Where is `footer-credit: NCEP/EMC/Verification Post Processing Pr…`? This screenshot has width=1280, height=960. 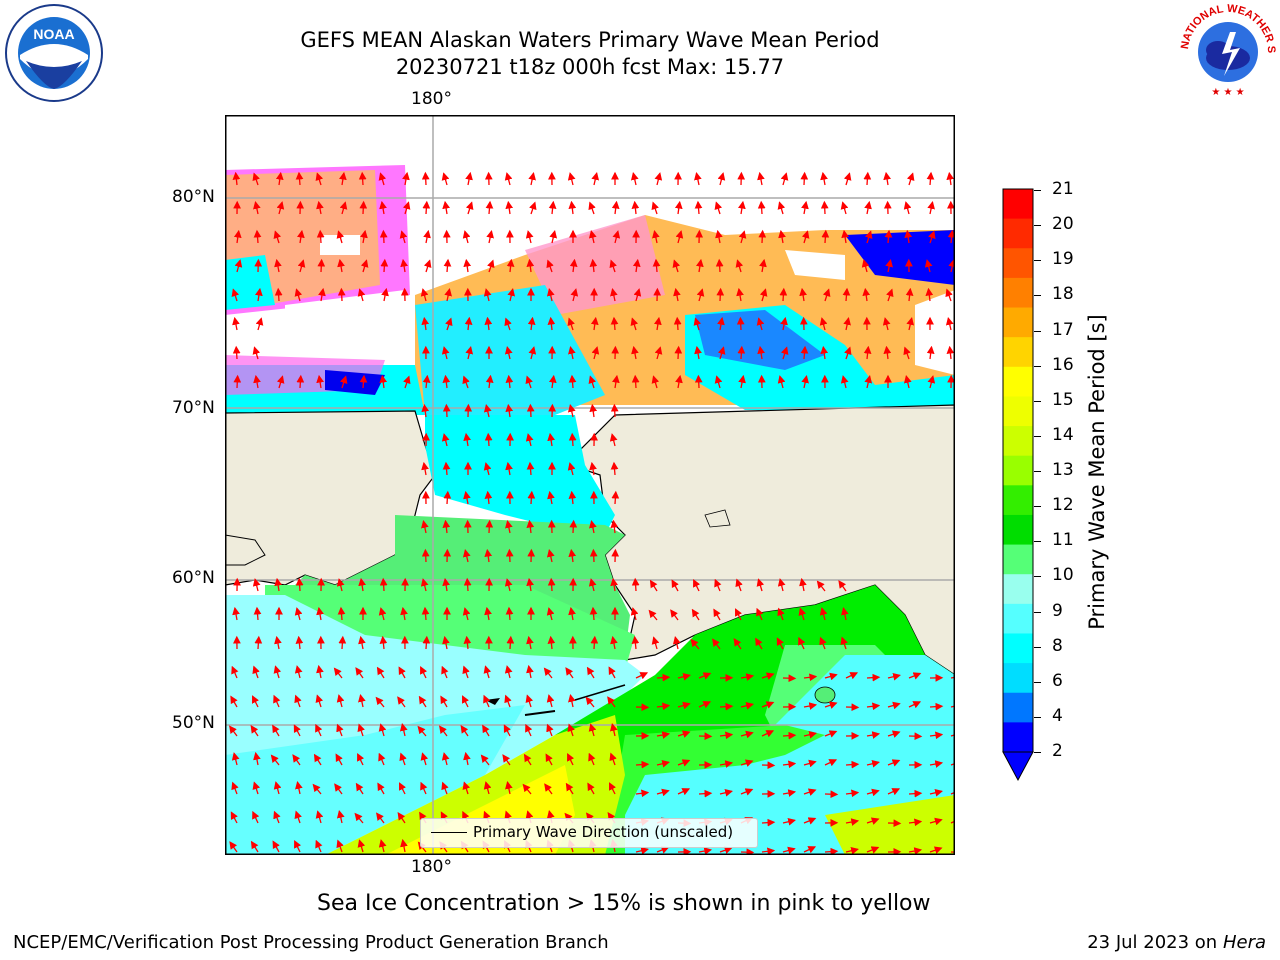
footer-credit: NCEP/EMC/Verification Post Processing Pr… is located at coordinates (311, 942).